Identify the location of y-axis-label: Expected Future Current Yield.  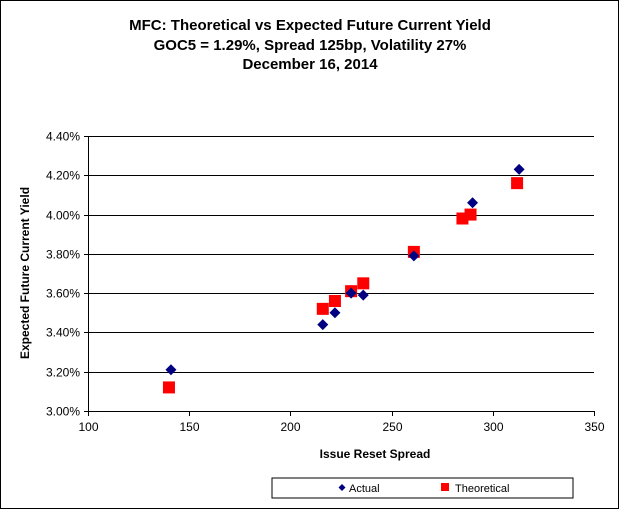
(25, 273).